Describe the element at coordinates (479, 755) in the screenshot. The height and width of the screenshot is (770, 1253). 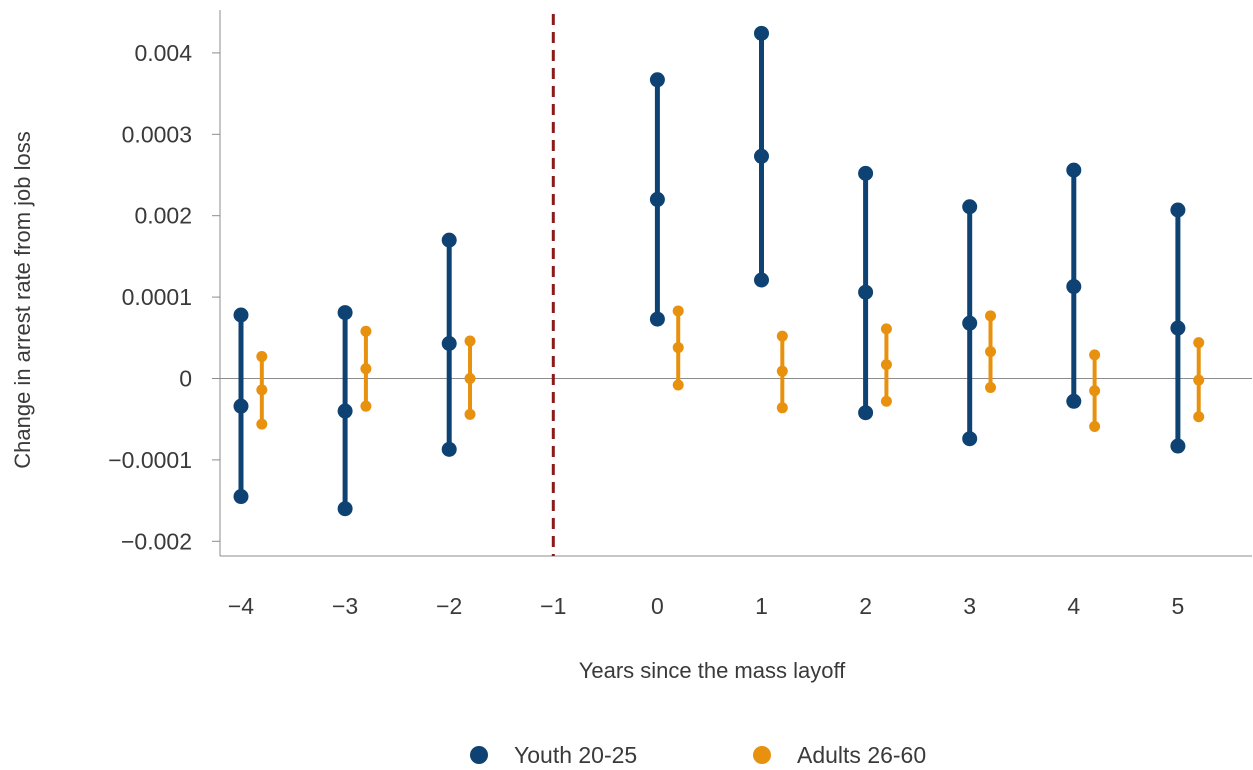
I see `legend-swatch-youth` at that location.